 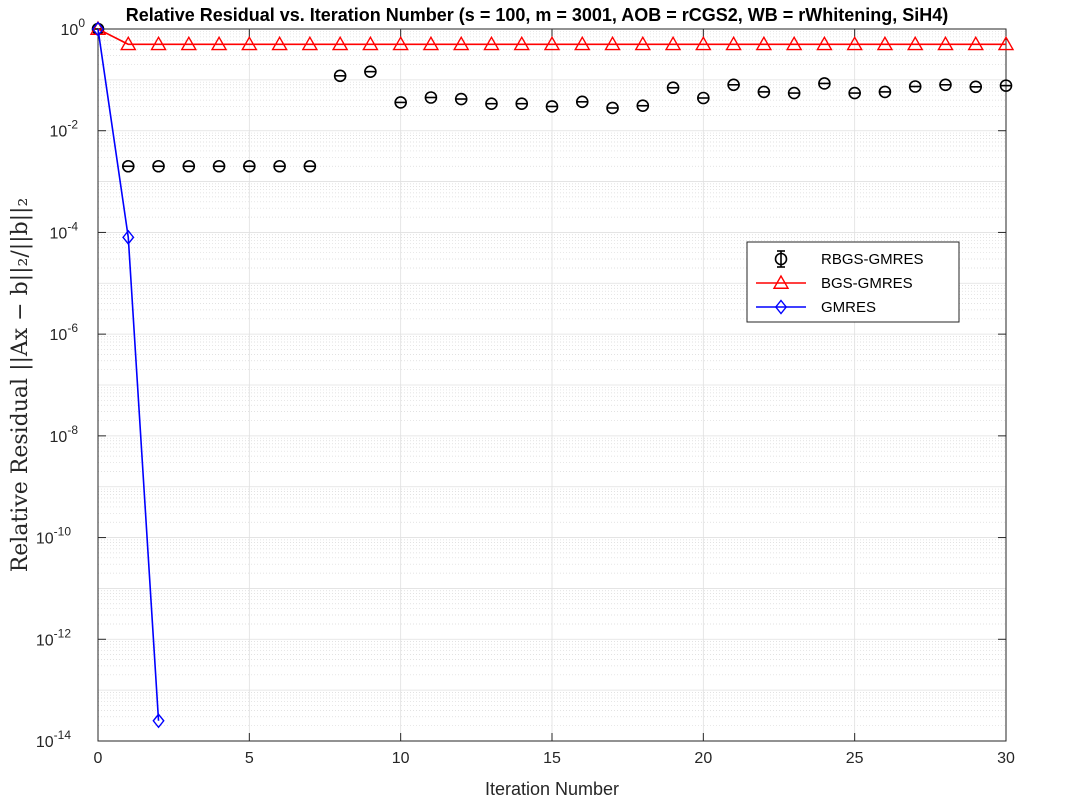 I want to click on x-tick-label: 30, so click(x=1006, y=758).